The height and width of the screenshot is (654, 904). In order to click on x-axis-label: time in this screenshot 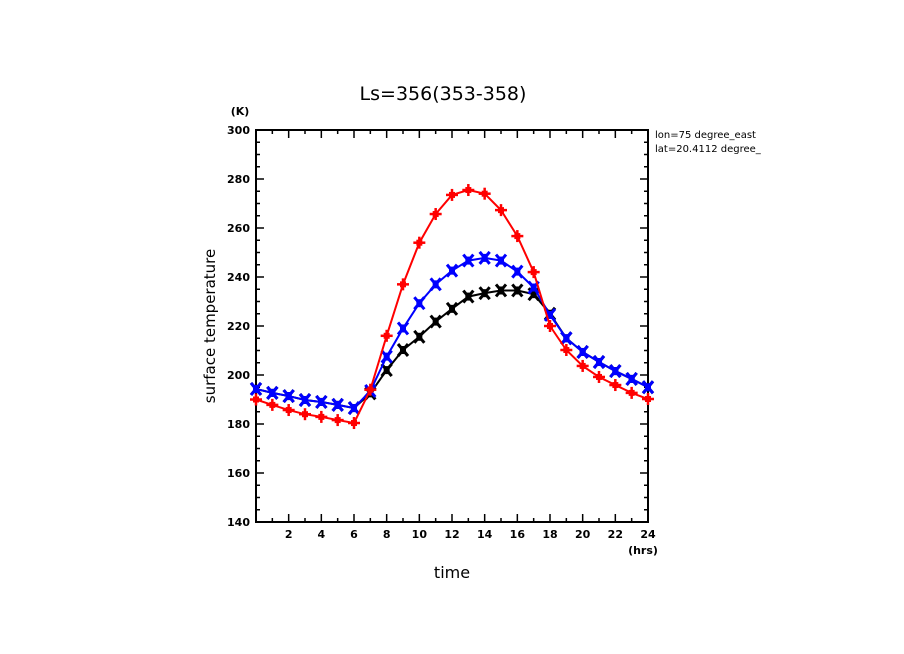, I will do `click(452, 572)`.